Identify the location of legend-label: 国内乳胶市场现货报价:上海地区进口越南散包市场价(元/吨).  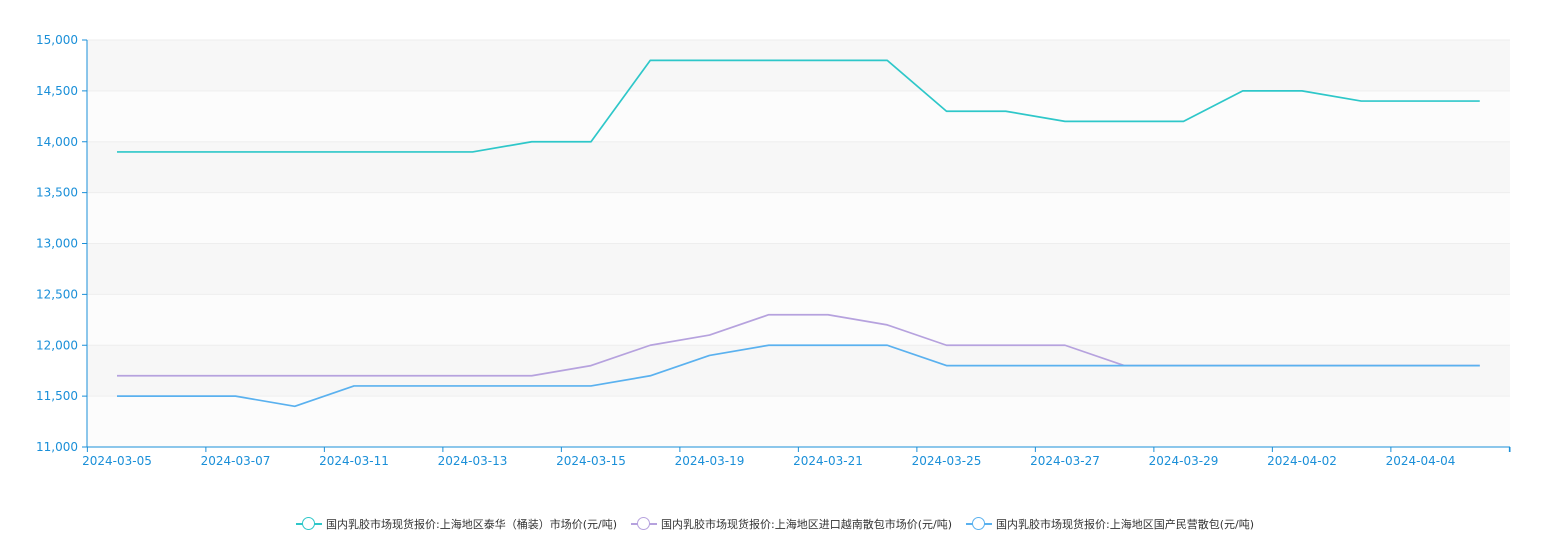
(806, 524).